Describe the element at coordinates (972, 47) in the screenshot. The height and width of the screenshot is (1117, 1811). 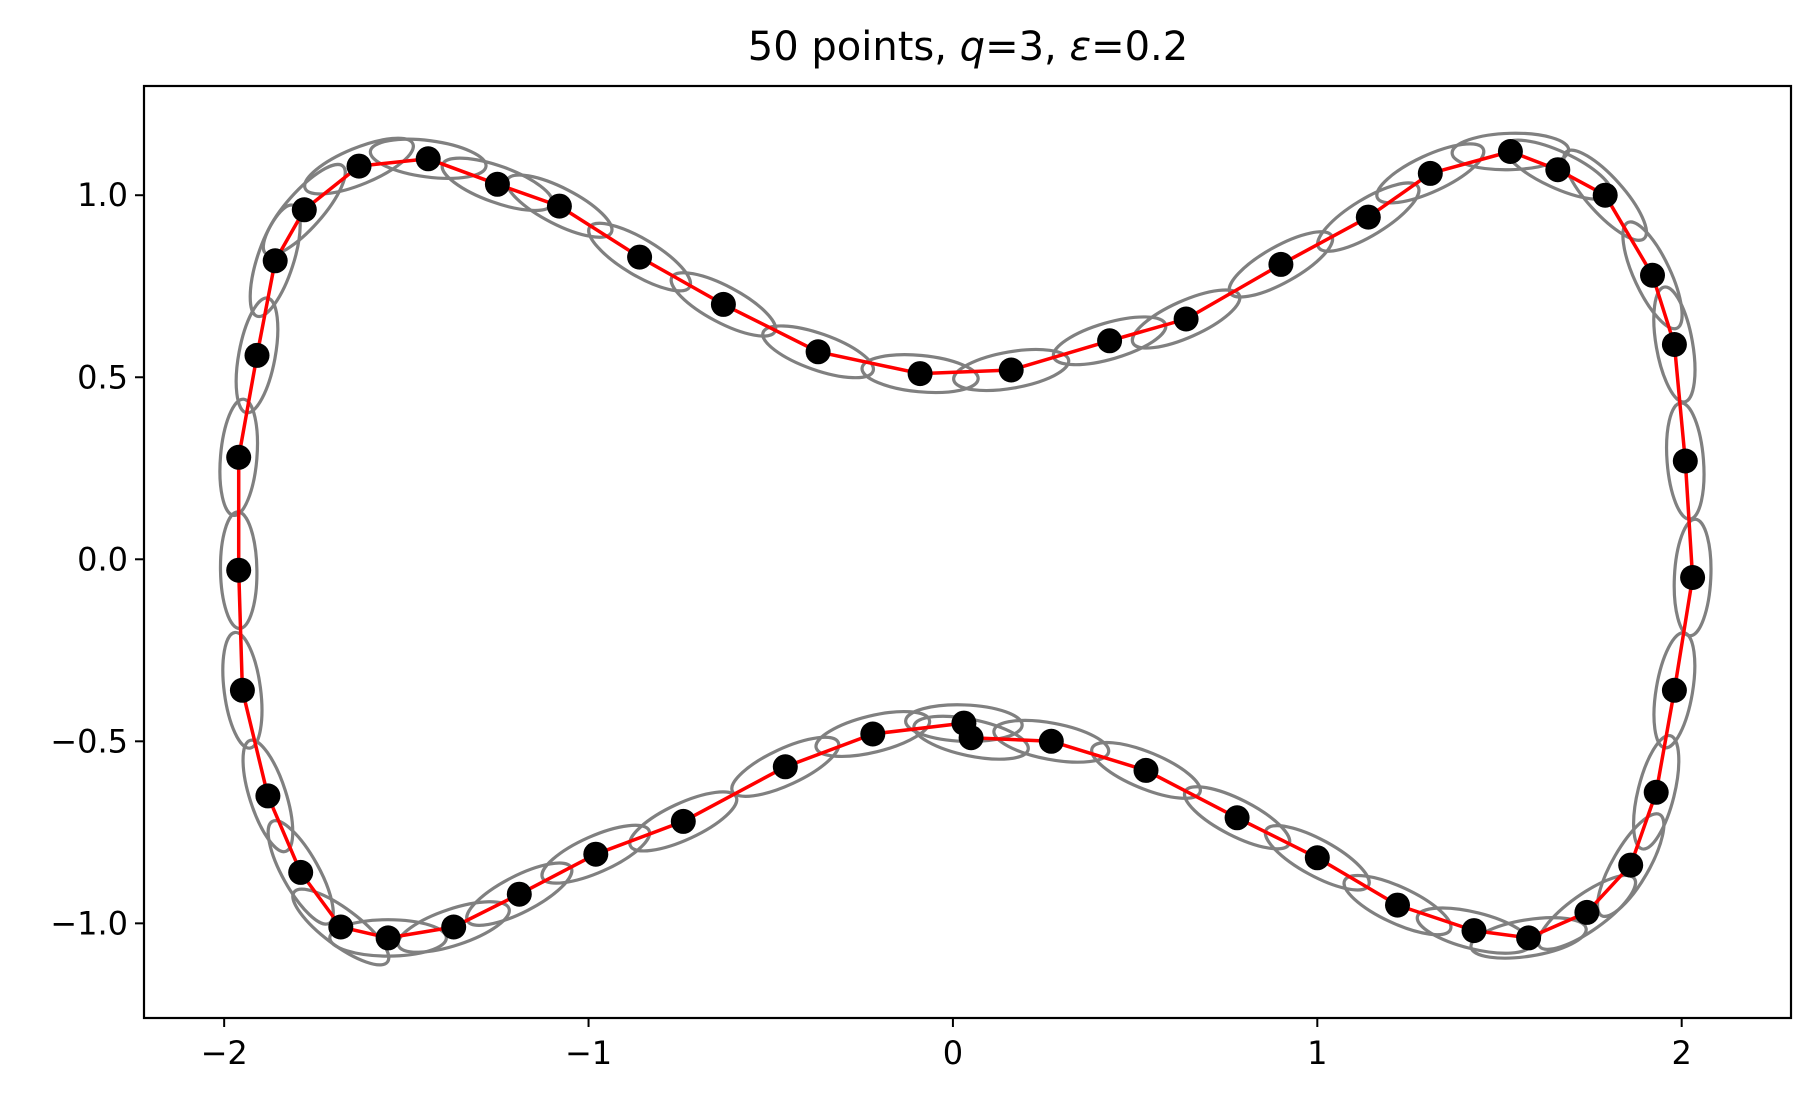
I see `chart-title-var-q: q` at that location.